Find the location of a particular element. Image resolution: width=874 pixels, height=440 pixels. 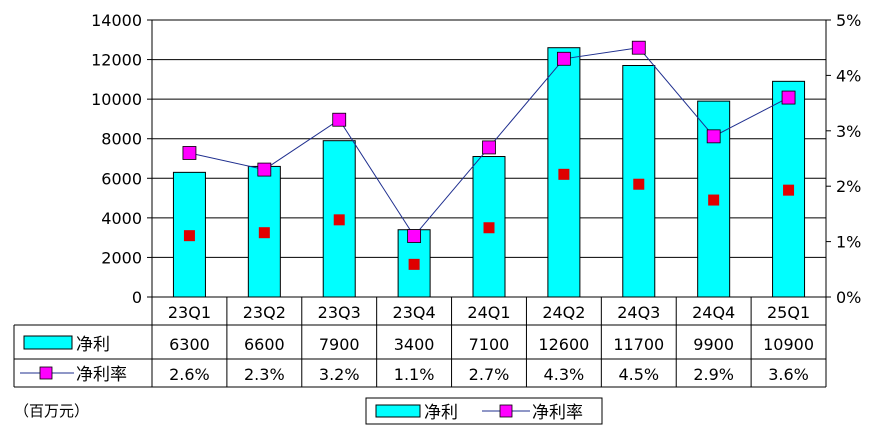

x-tick-label: 24Q3 is located at coordinates (638, 312).